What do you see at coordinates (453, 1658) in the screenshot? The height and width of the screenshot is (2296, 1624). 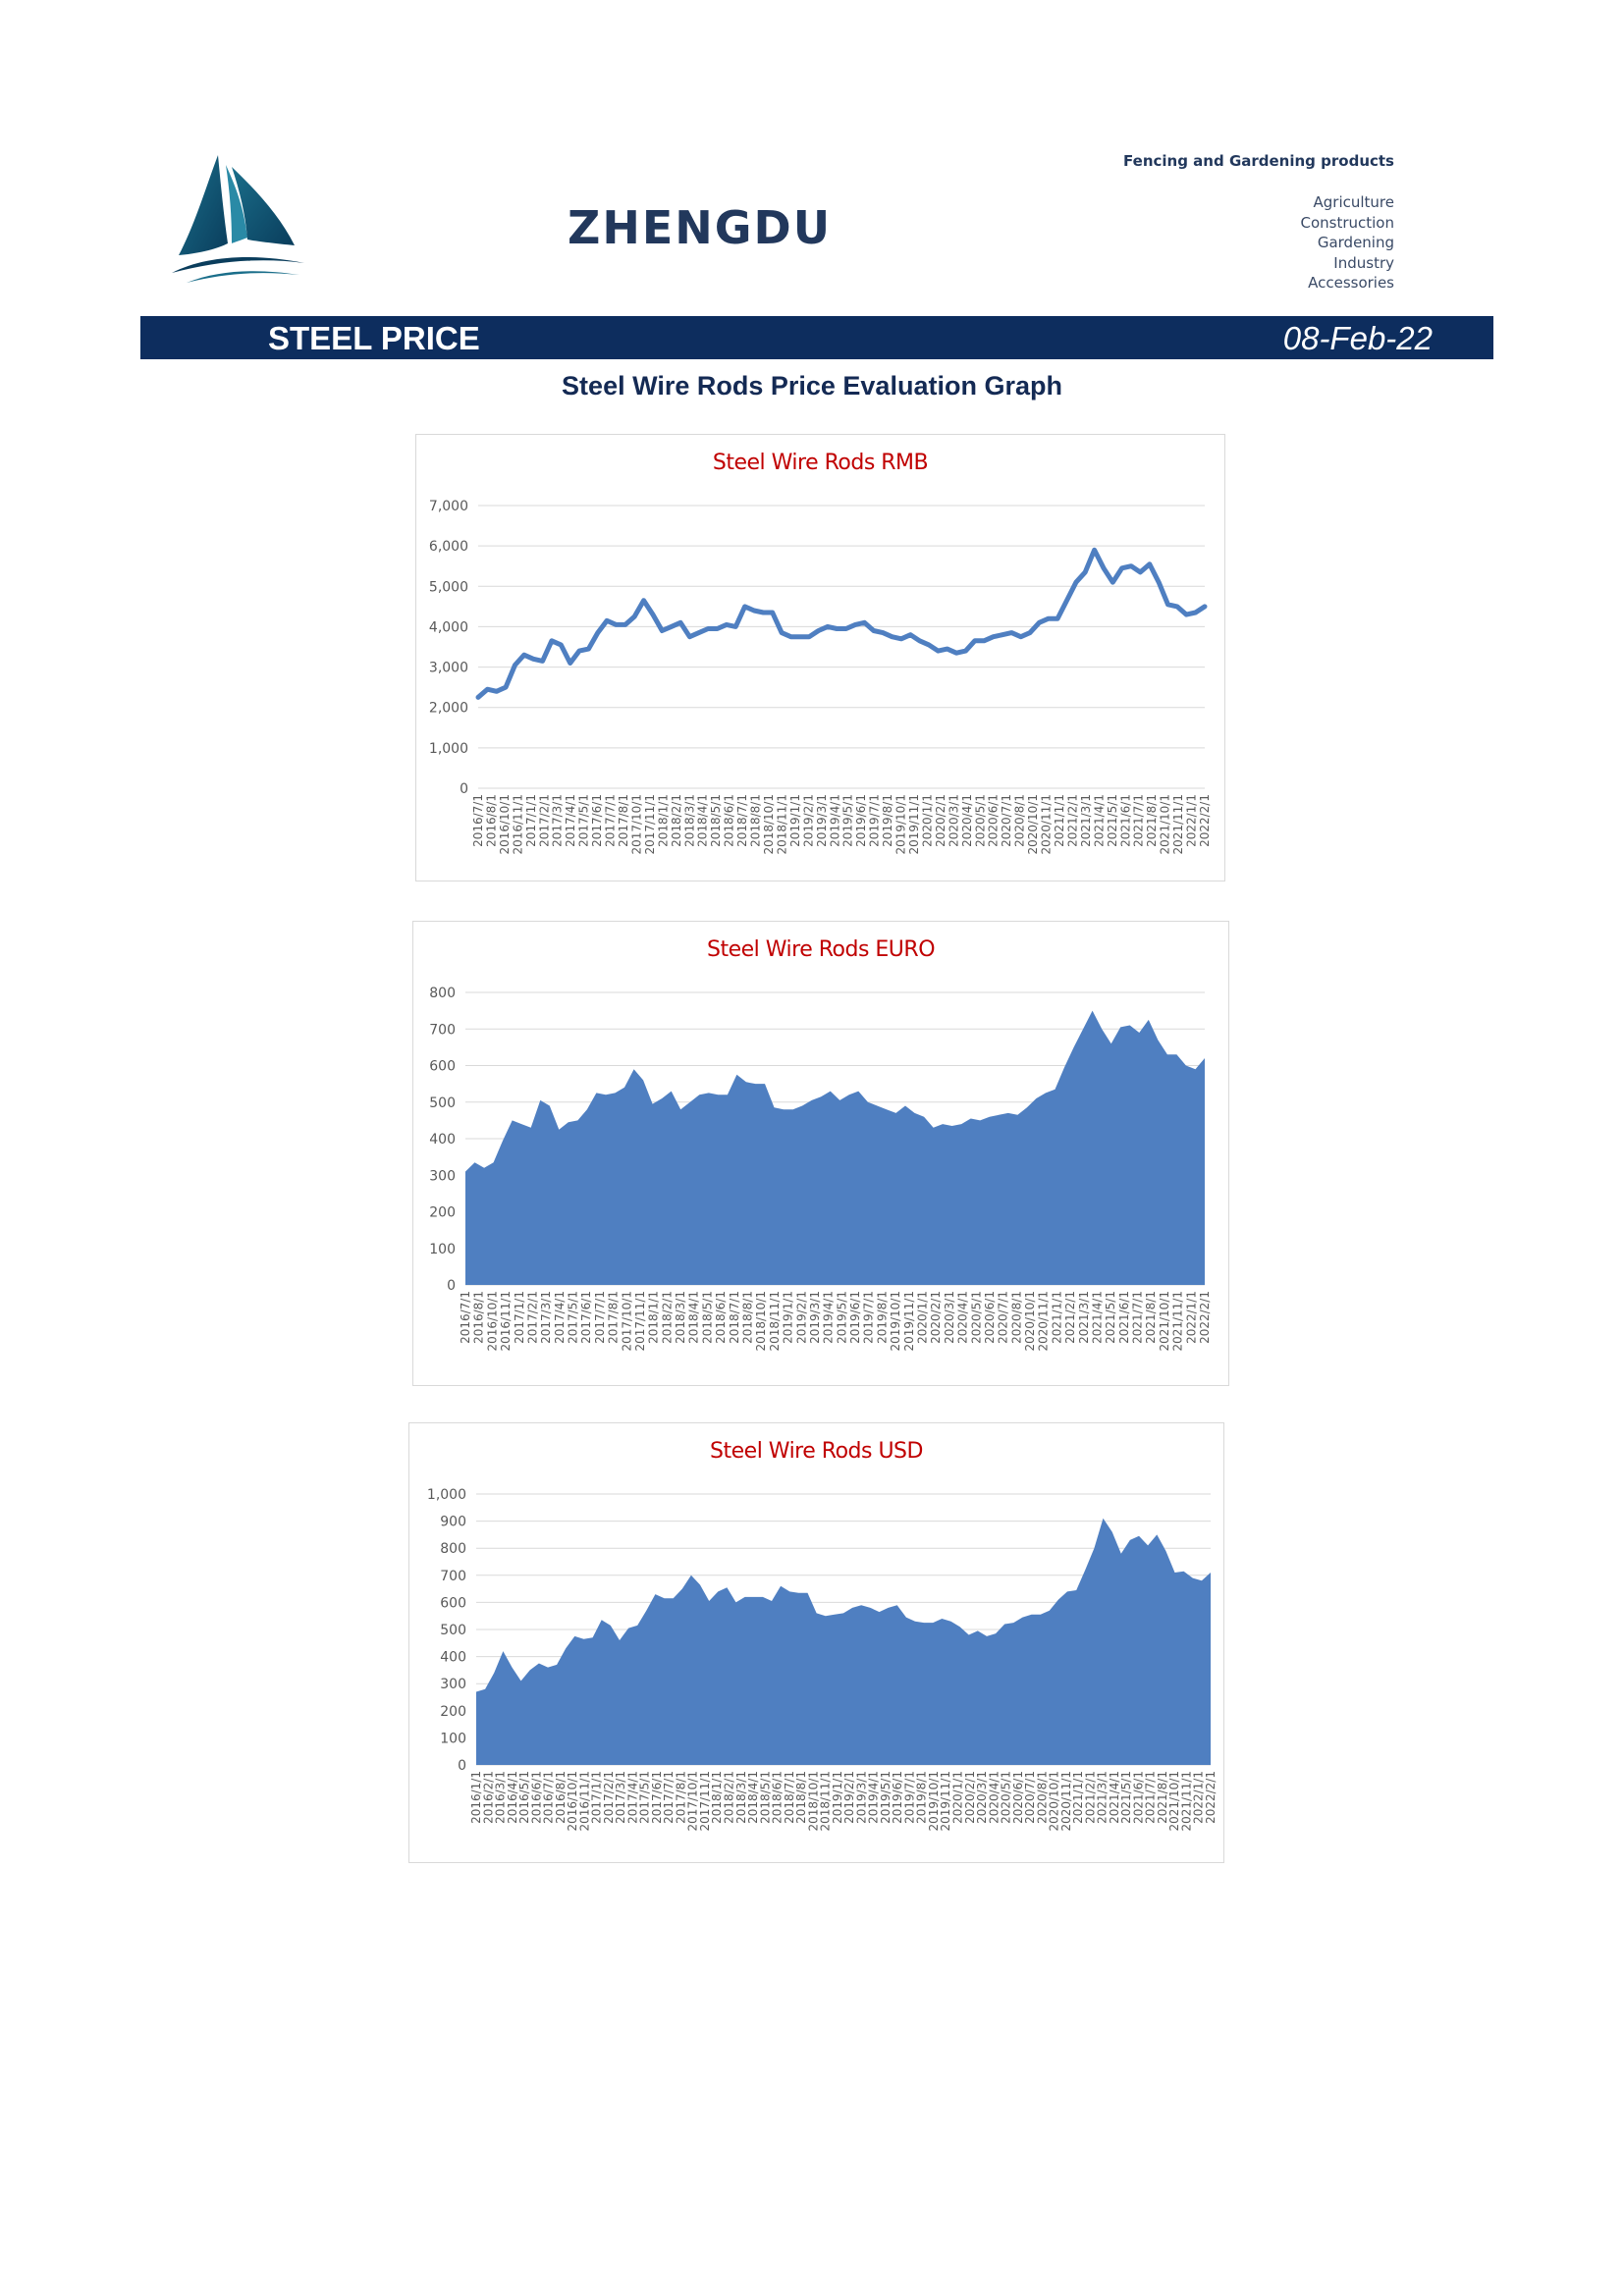 I see `y-tick-label: 400` at bounding box center [453, 1658].